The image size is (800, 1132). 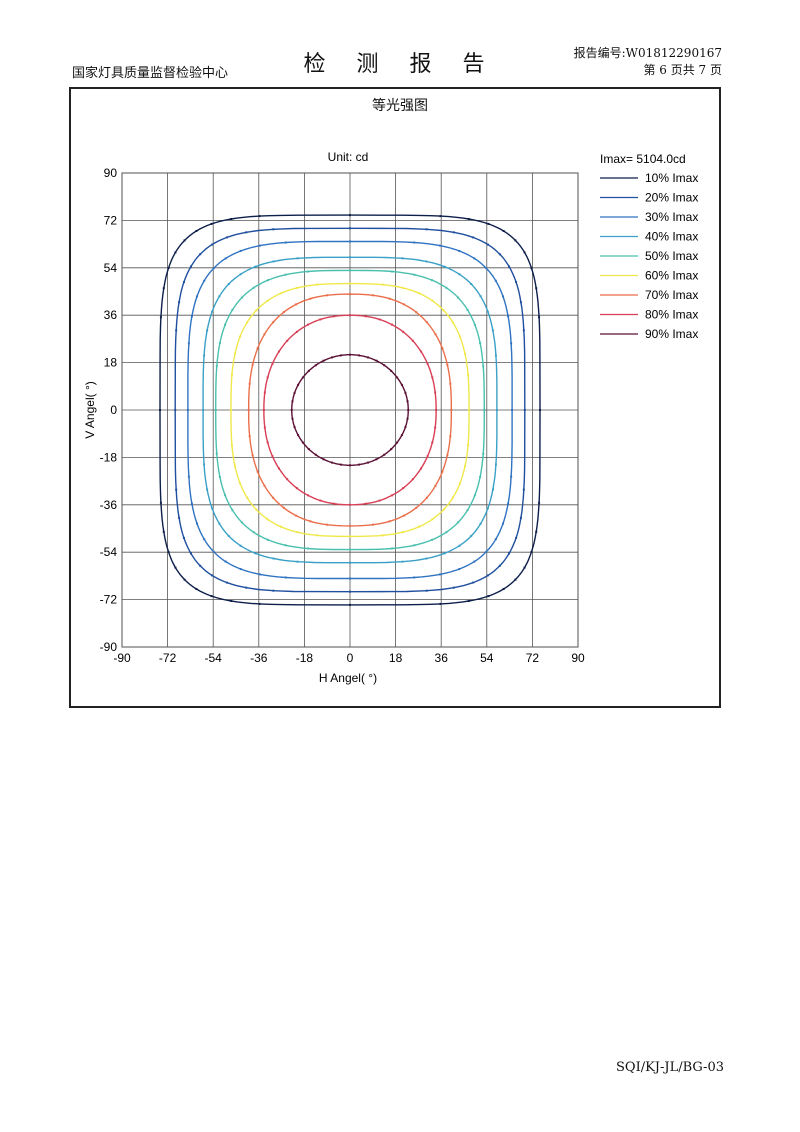 I want to click on x-axis-label: H Angel( °), so click(x=348, y=678).